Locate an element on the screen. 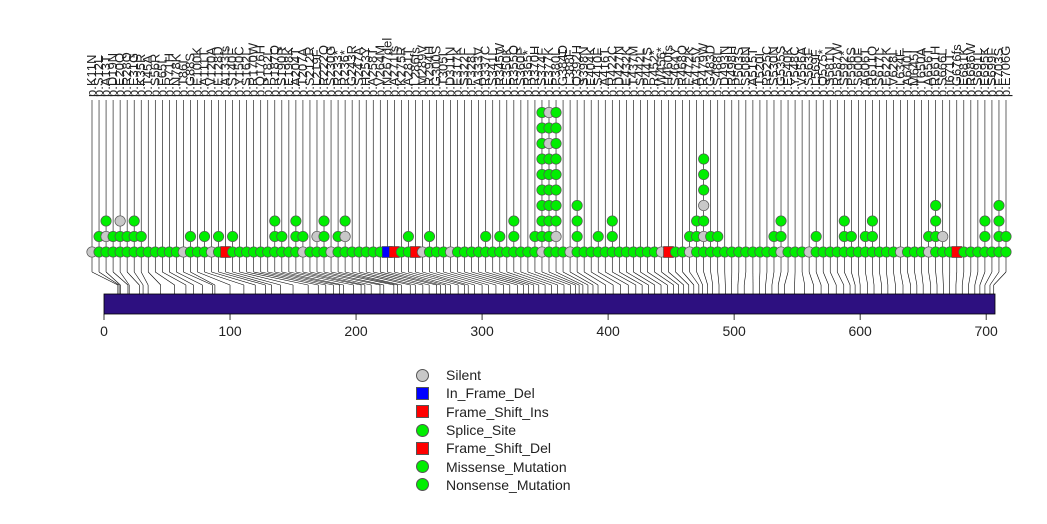 The image size is (1047, 524). mutation-label: p.A416T is located at coordinates (604, 72).